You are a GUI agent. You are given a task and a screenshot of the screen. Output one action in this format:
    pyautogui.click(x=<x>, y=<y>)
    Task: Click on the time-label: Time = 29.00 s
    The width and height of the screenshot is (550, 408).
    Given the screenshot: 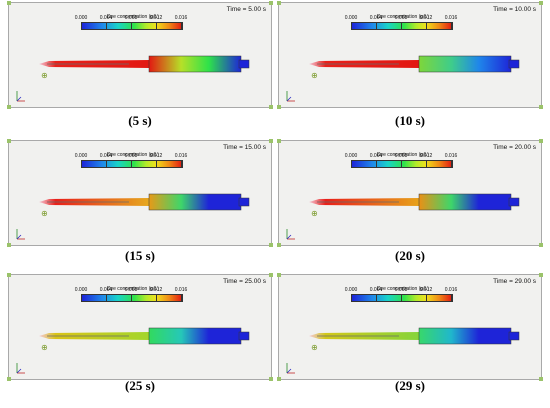 What is the action you would take?
    pyautogui.click(x=514, y=281)
    